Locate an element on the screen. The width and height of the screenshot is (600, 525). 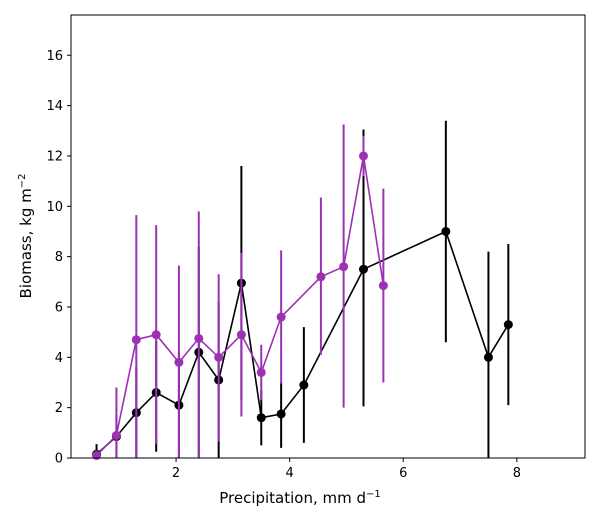
y-tick-label: 8 is located at coordinates (59, 257).